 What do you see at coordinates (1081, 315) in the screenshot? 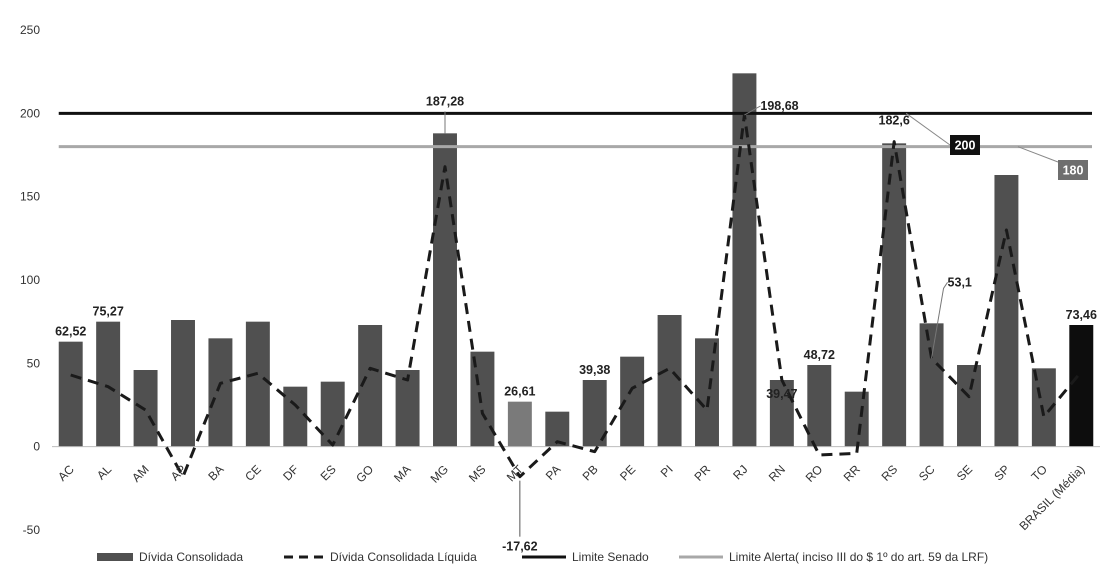
I see `data-label: 73,46` at bounding box center [1081, 315].